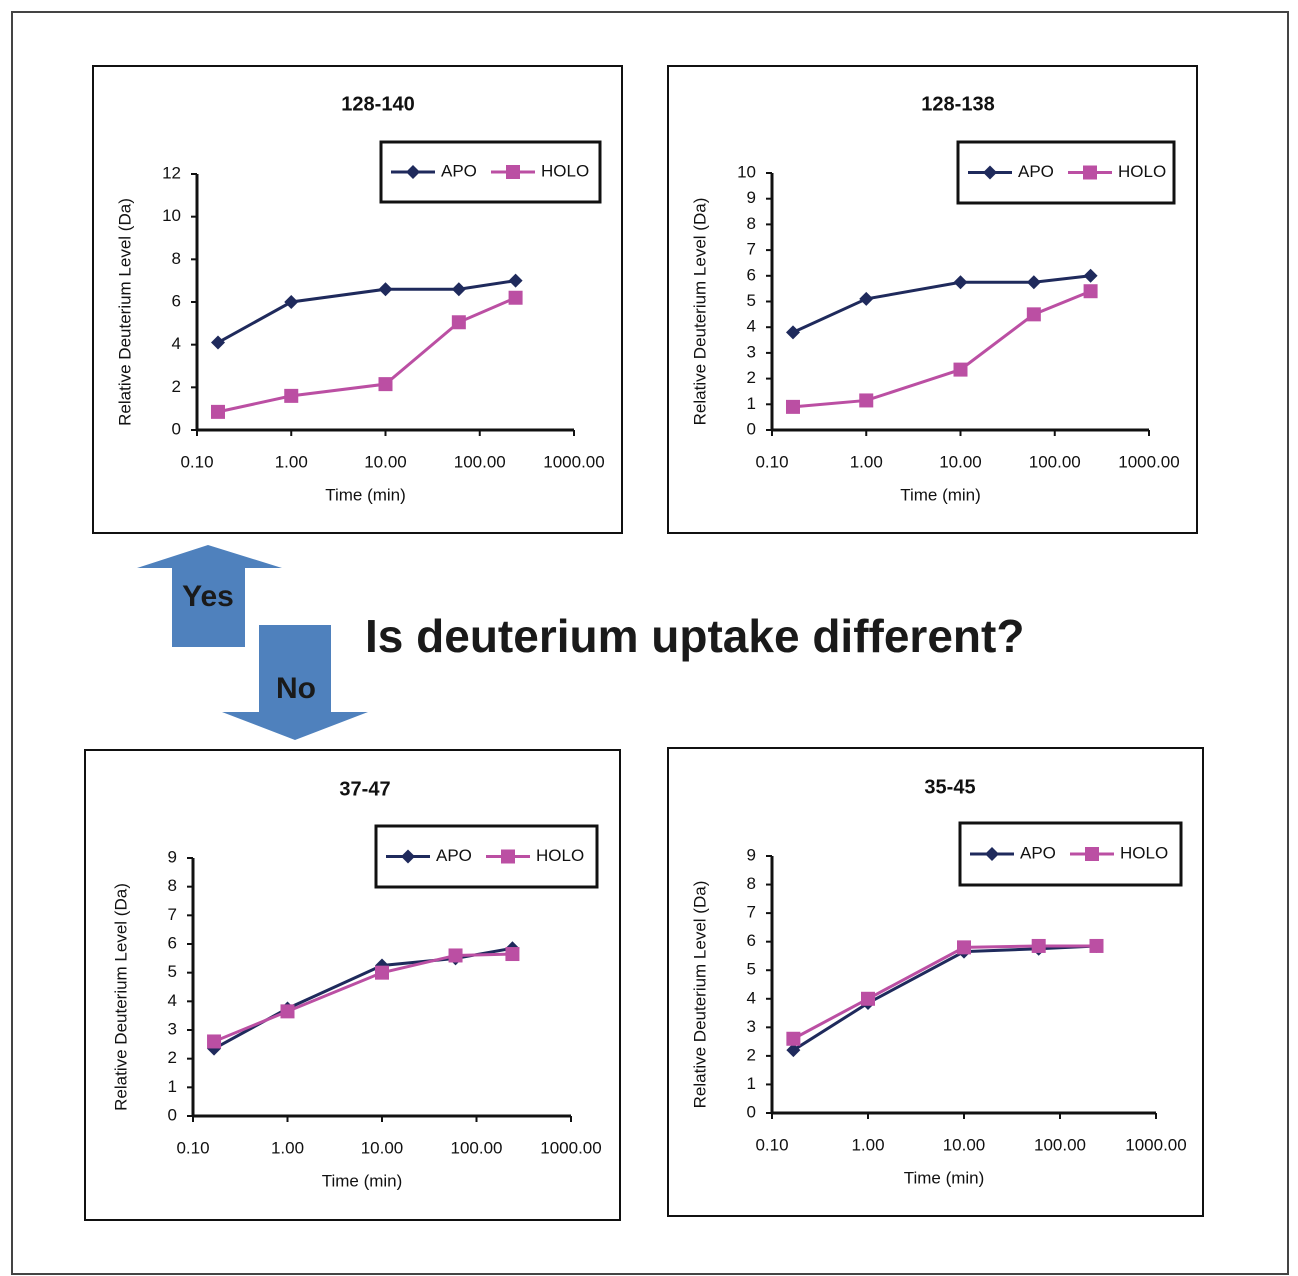 The image size is (1298, 1276). I want to click on yes-label: Yes, so click(208, 596).